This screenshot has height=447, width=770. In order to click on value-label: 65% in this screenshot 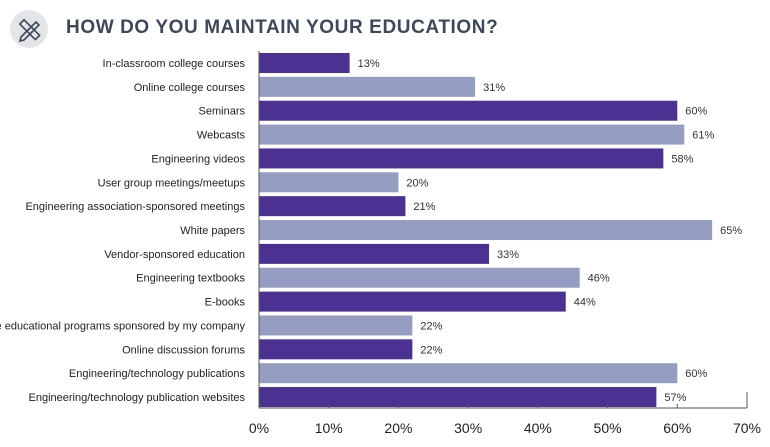, I will do `click(731, 231)`.